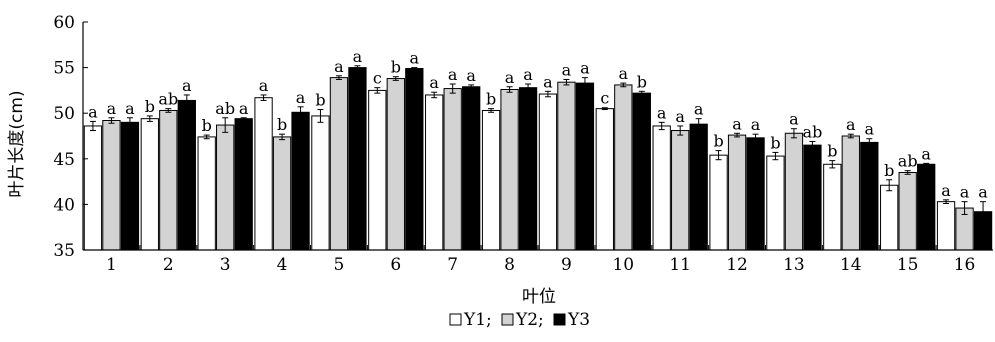 The height and width of the screenshot is (342, 995). Describe the element at coordinates (507, 319) in the screenshot. I see `legend-swatch-y2` at that location.